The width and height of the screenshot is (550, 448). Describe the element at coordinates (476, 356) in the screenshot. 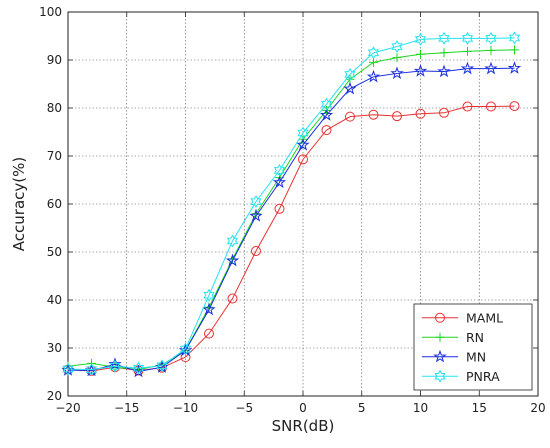

I see `legend-label-mn: MN` at that location.